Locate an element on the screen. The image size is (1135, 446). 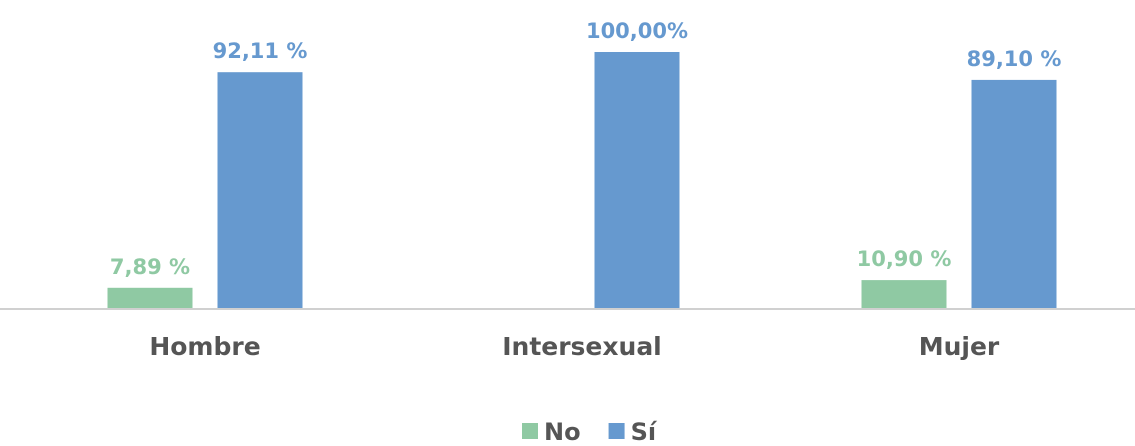
value-label: 89,10 % is located at coordinates (1014, 59).